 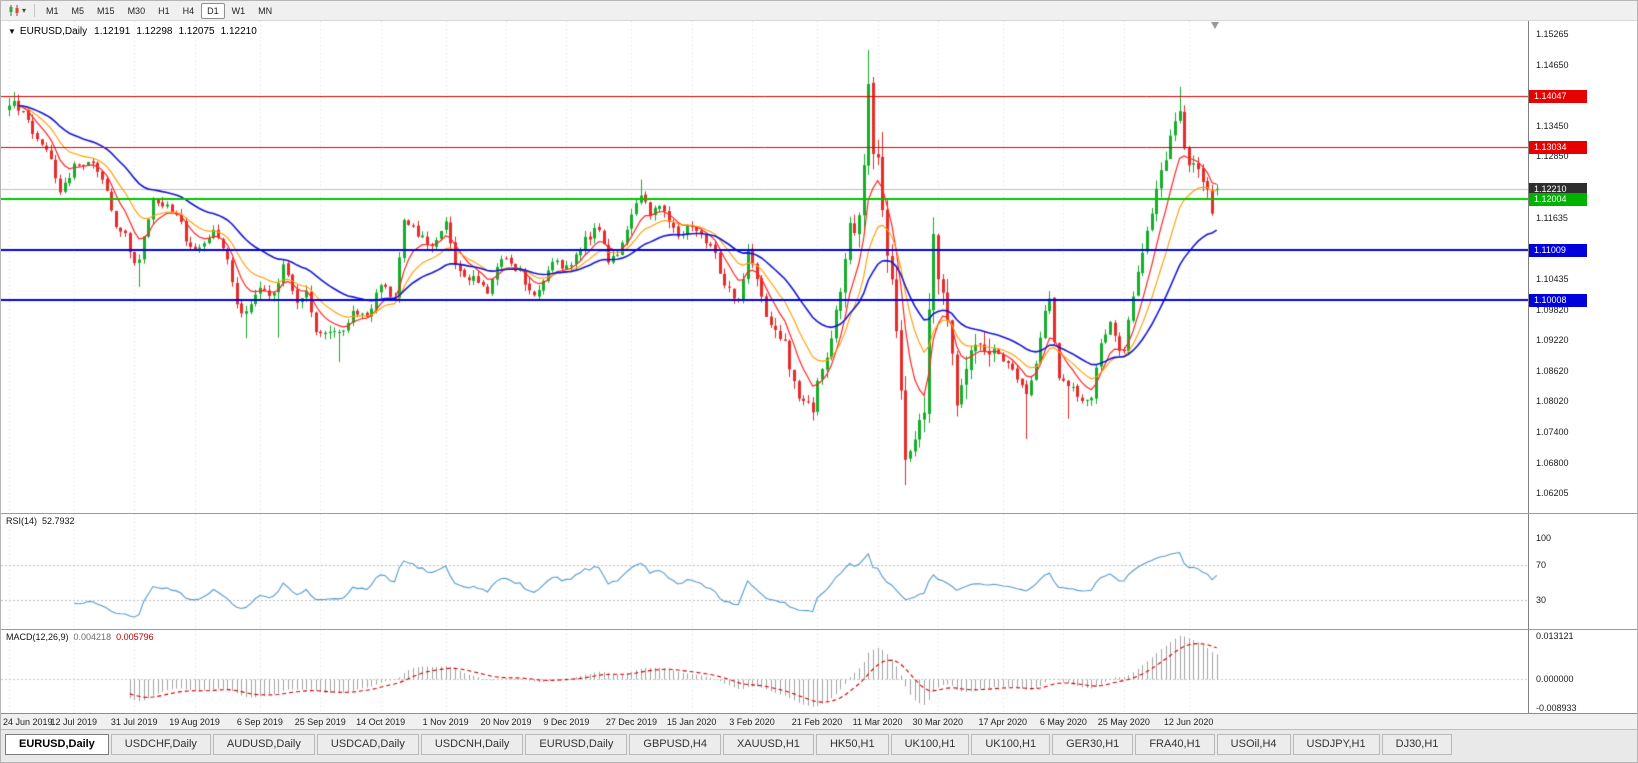 I want to click on rsi-axis-label: 70, so click(x=1541, y=564).